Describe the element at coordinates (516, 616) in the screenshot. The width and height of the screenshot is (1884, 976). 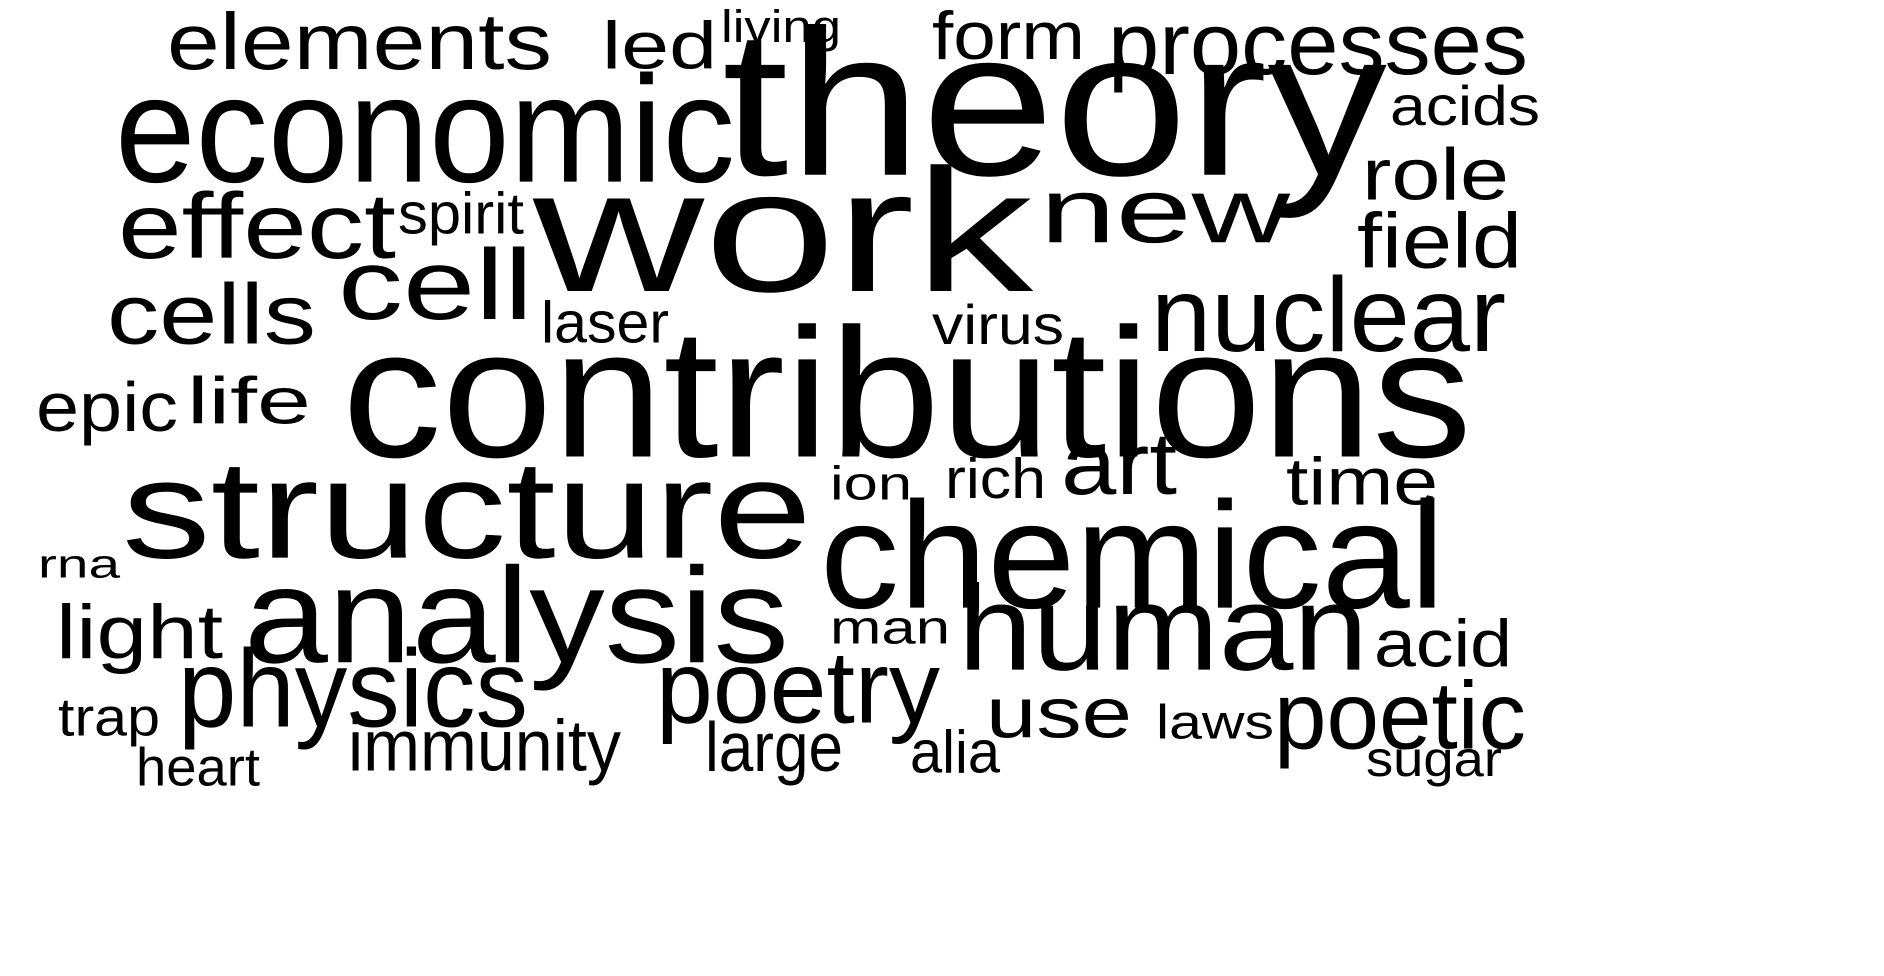
I see `word-analysis: analysis` at that location.